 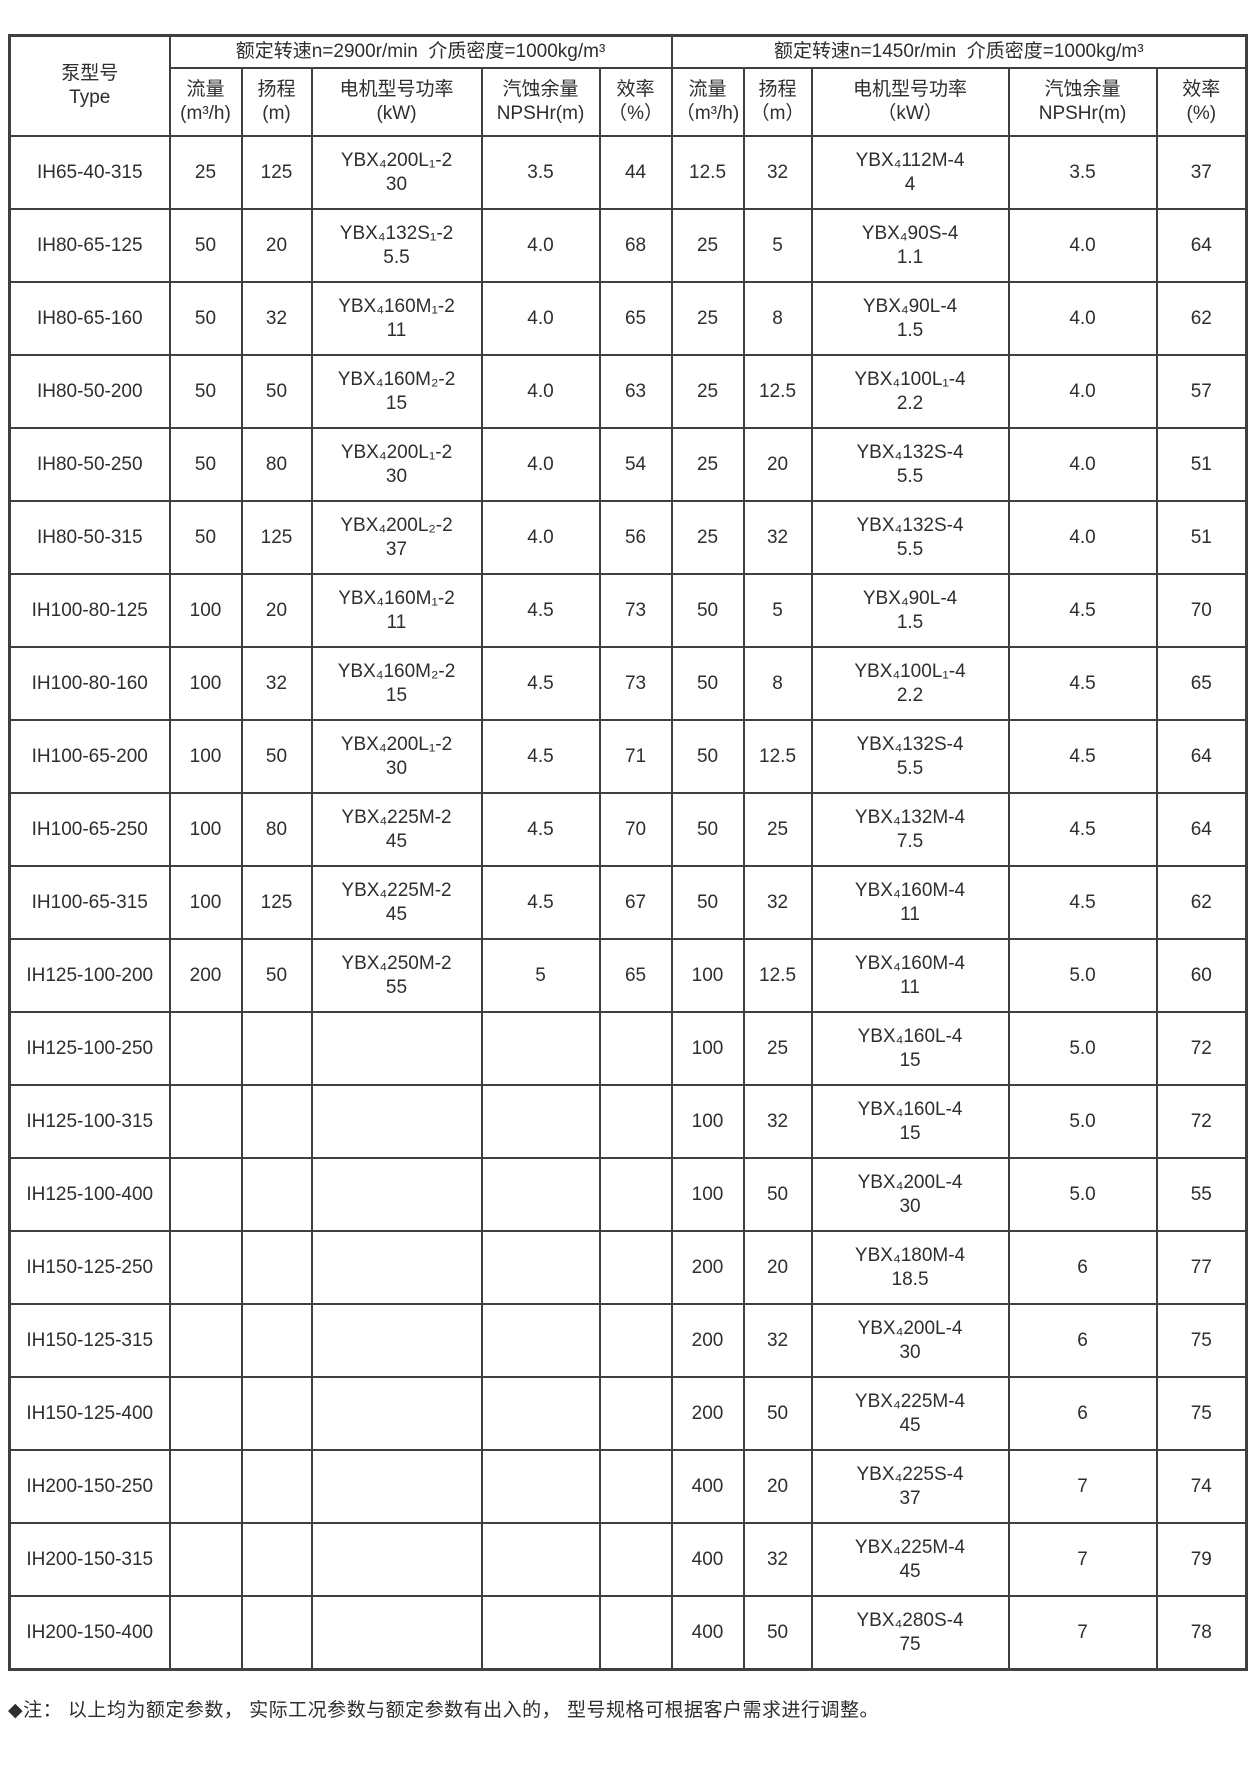 I want to click on flow-1450-cell: 12.5, so click(x=707, y=172).